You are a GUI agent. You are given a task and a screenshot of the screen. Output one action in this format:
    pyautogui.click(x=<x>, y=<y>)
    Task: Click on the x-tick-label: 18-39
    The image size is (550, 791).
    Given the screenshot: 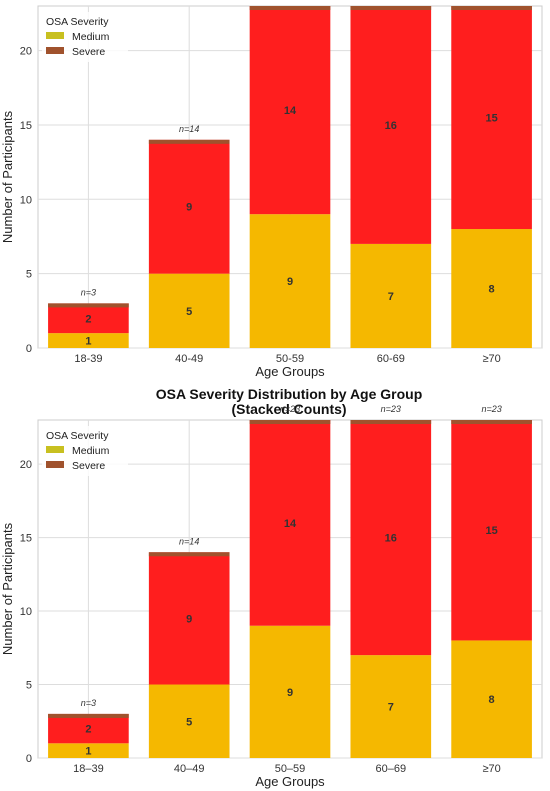 What is the action you would take?
    pyautogui.click(x=88, y=359)
    